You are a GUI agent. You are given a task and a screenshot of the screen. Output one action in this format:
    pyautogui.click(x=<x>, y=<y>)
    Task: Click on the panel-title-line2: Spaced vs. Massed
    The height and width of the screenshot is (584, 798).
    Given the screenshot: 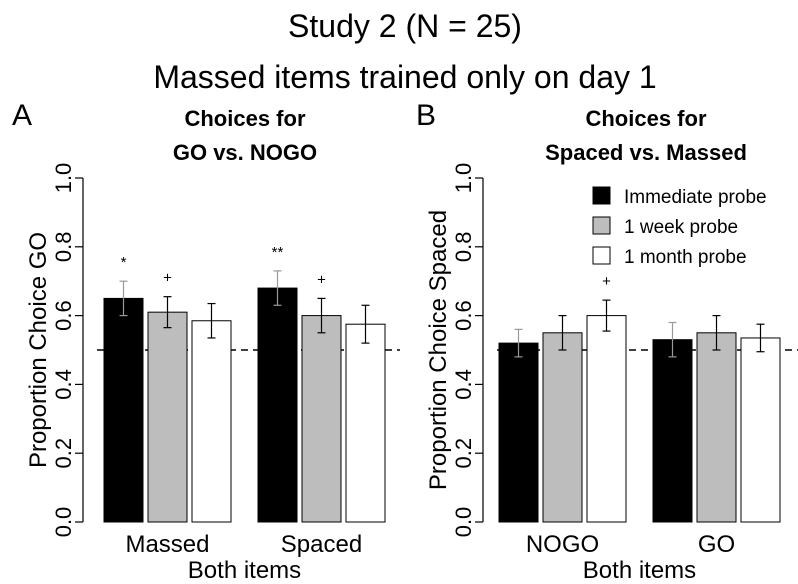 What is the action you would take?
    pyautogui.click(x=646, y=152)
    